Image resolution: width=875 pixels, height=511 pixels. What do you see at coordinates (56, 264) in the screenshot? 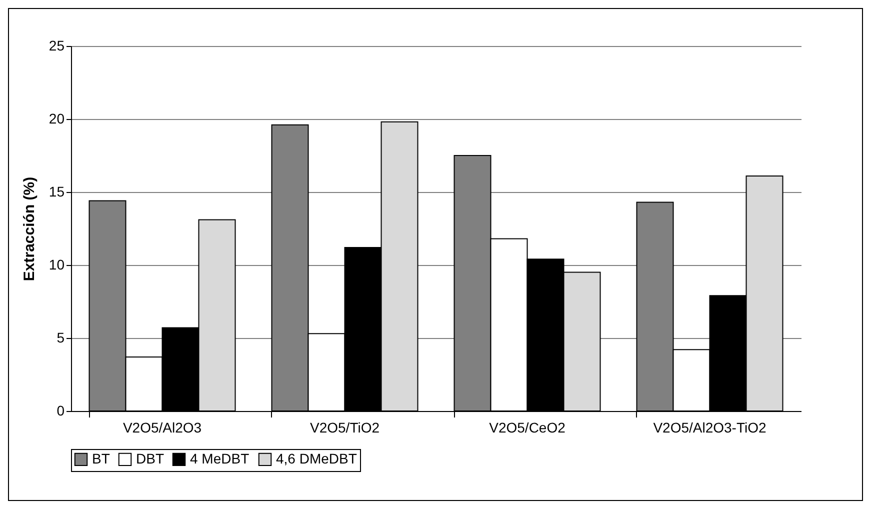
I see `y-tick-label: 10` at bounding box center [56, 264].